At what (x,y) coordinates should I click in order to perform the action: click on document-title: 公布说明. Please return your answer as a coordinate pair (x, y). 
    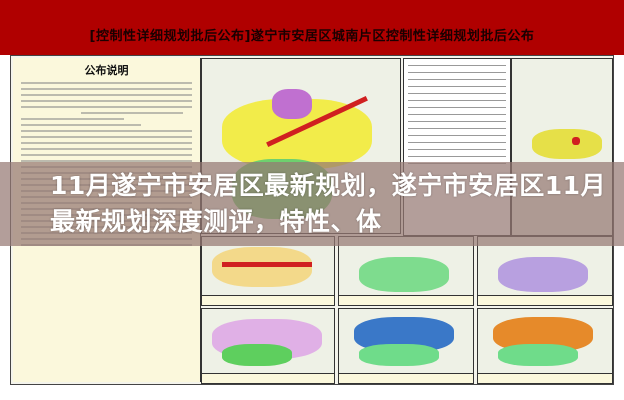
    Looking at the image, I should click on (106, 70).